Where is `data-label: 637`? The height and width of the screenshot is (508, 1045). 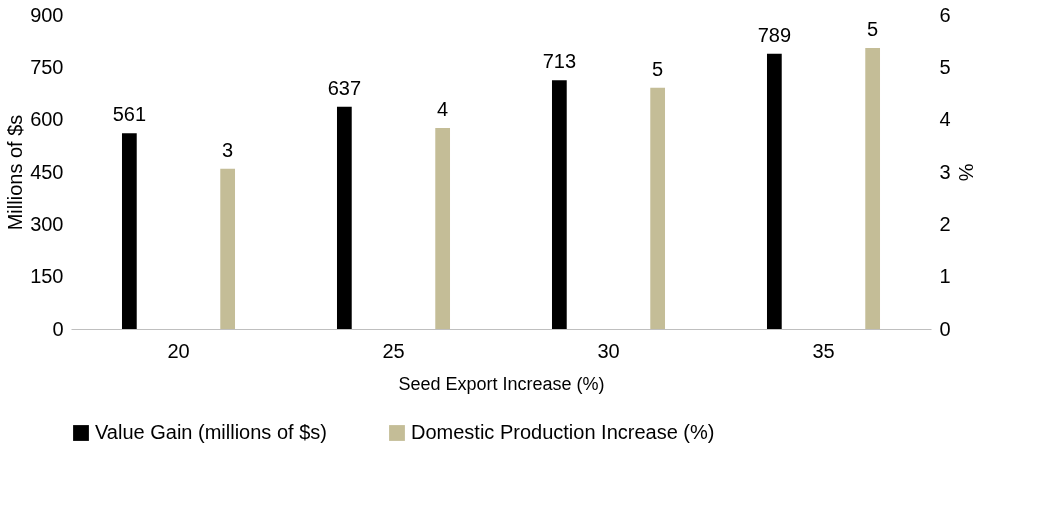 data-label: 637 is located at coordinates (344, 87).